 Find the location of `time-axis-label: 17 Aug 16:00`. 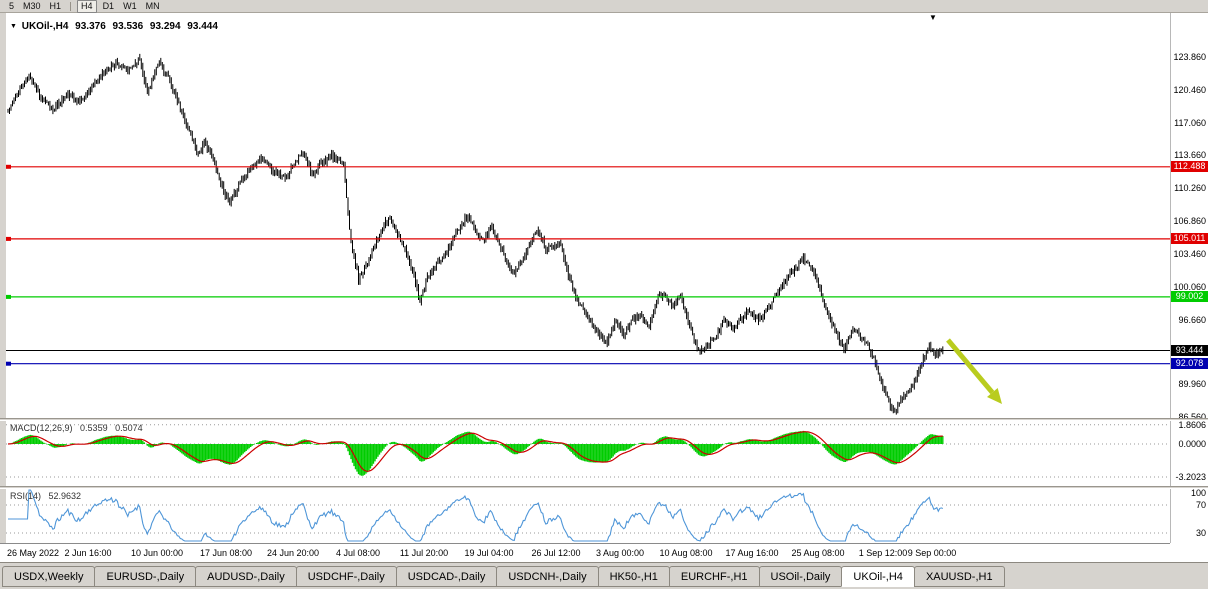

time-axis-label: 17 Aug 16:00 is located at coordinates (752, 553).